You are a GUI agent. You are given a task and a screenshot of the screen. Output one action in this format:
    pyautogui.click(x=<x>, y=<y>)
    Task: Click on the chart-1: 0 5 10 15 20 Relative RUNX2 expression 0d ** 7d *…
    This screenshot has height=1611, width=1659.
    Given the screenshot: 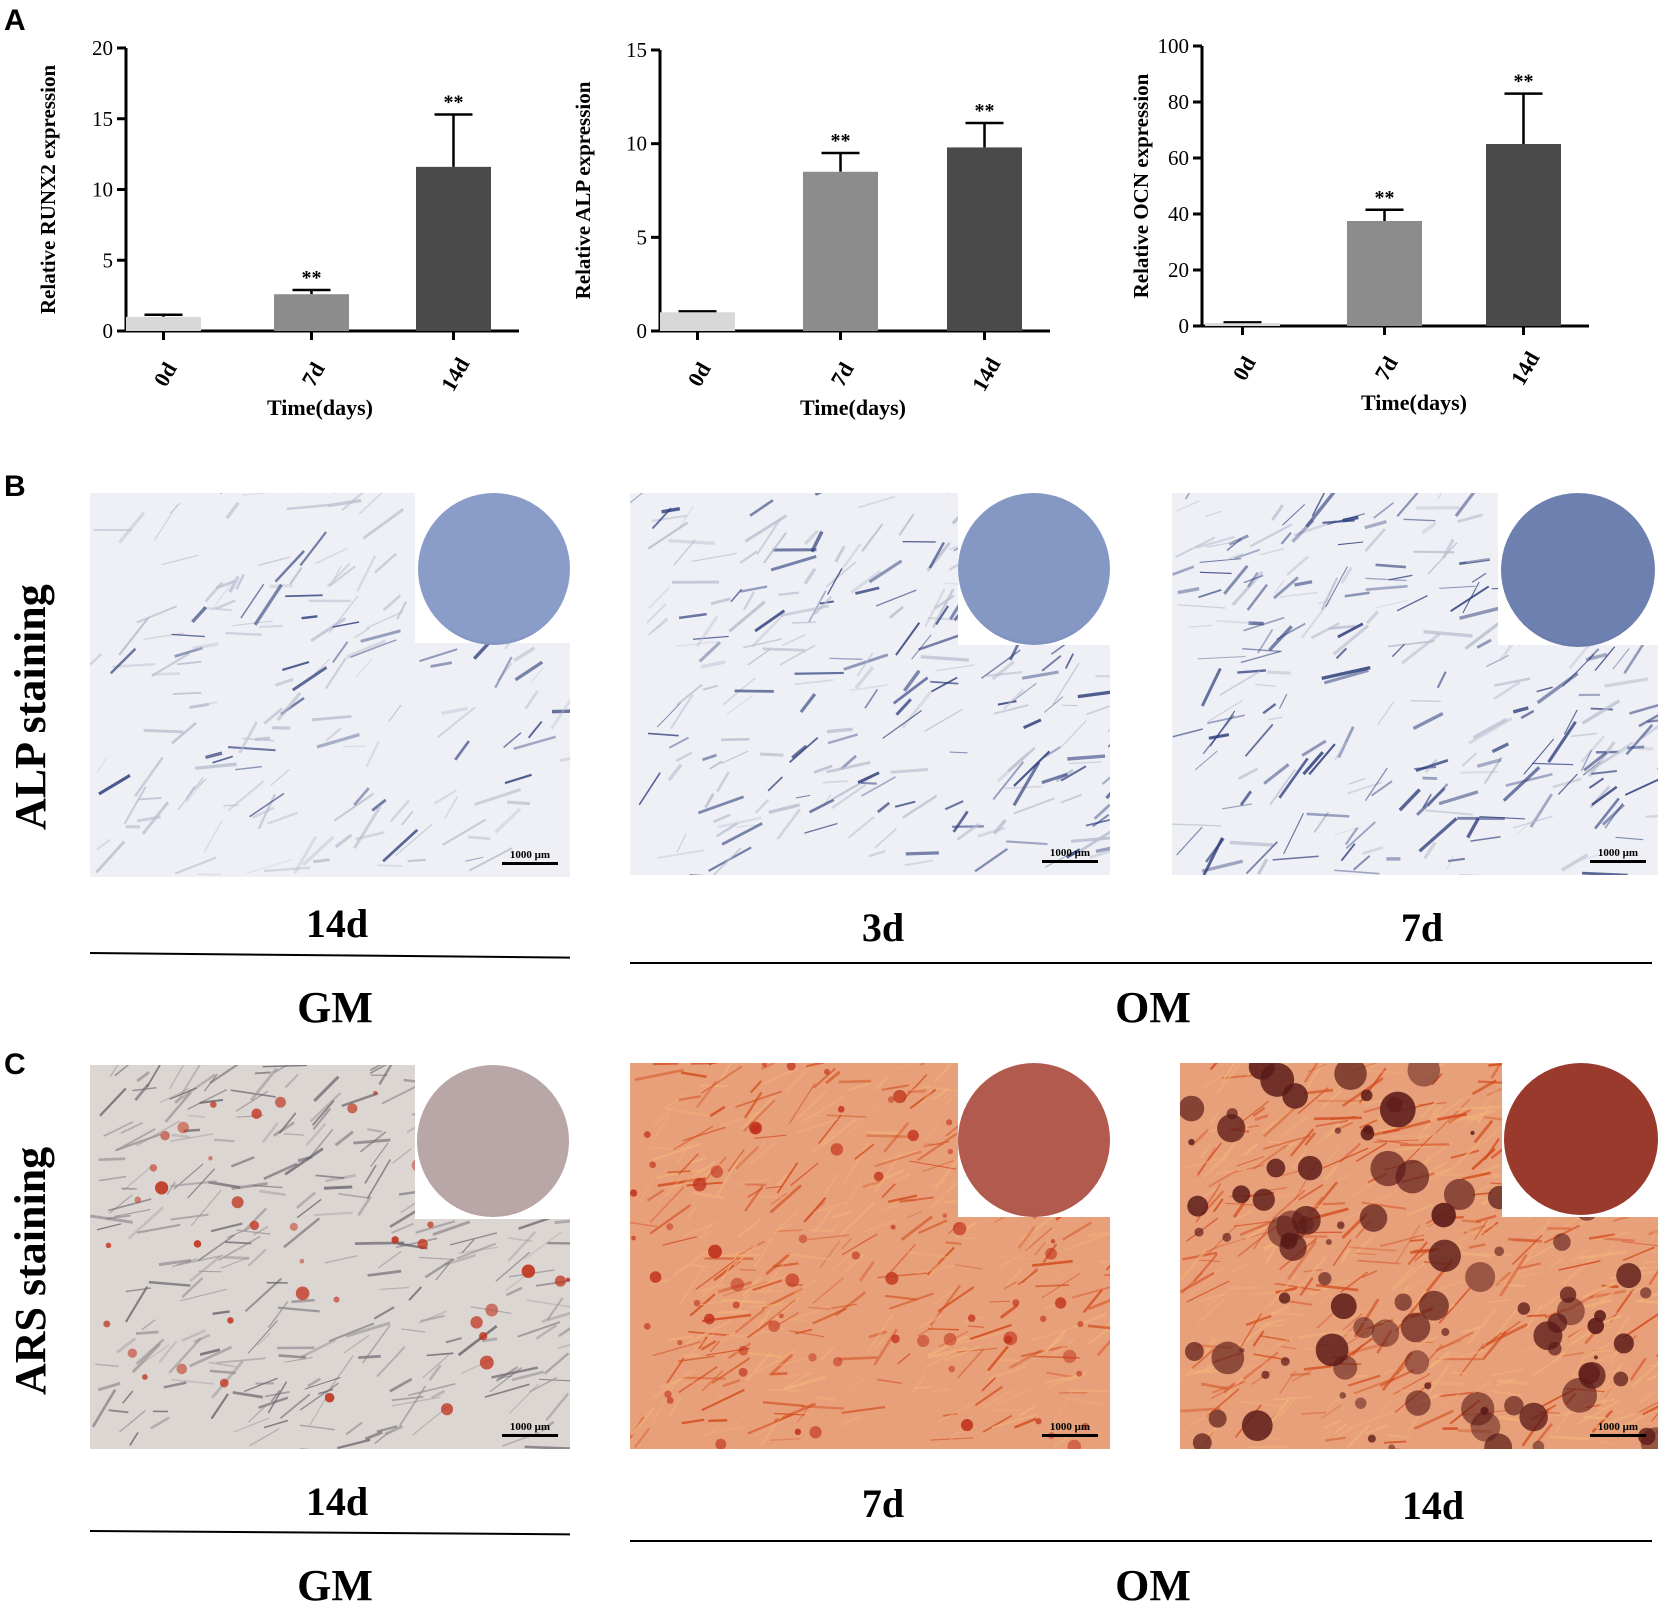 What is the action you would take?
    pyautogui.click(x=277, y=228)
    